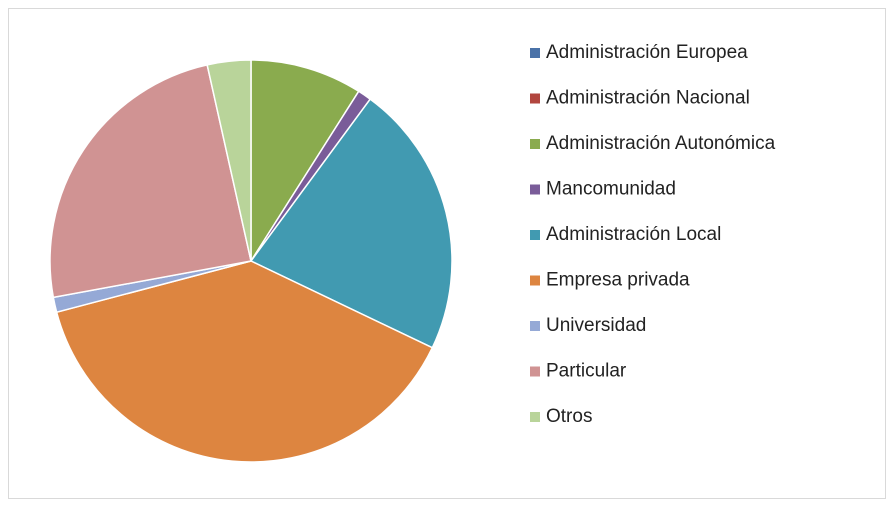  What do you see at coordinates (661, 143) in the screenshot?
I see `legend-label: Administración Autonómica` at bounding box center [661, 143].